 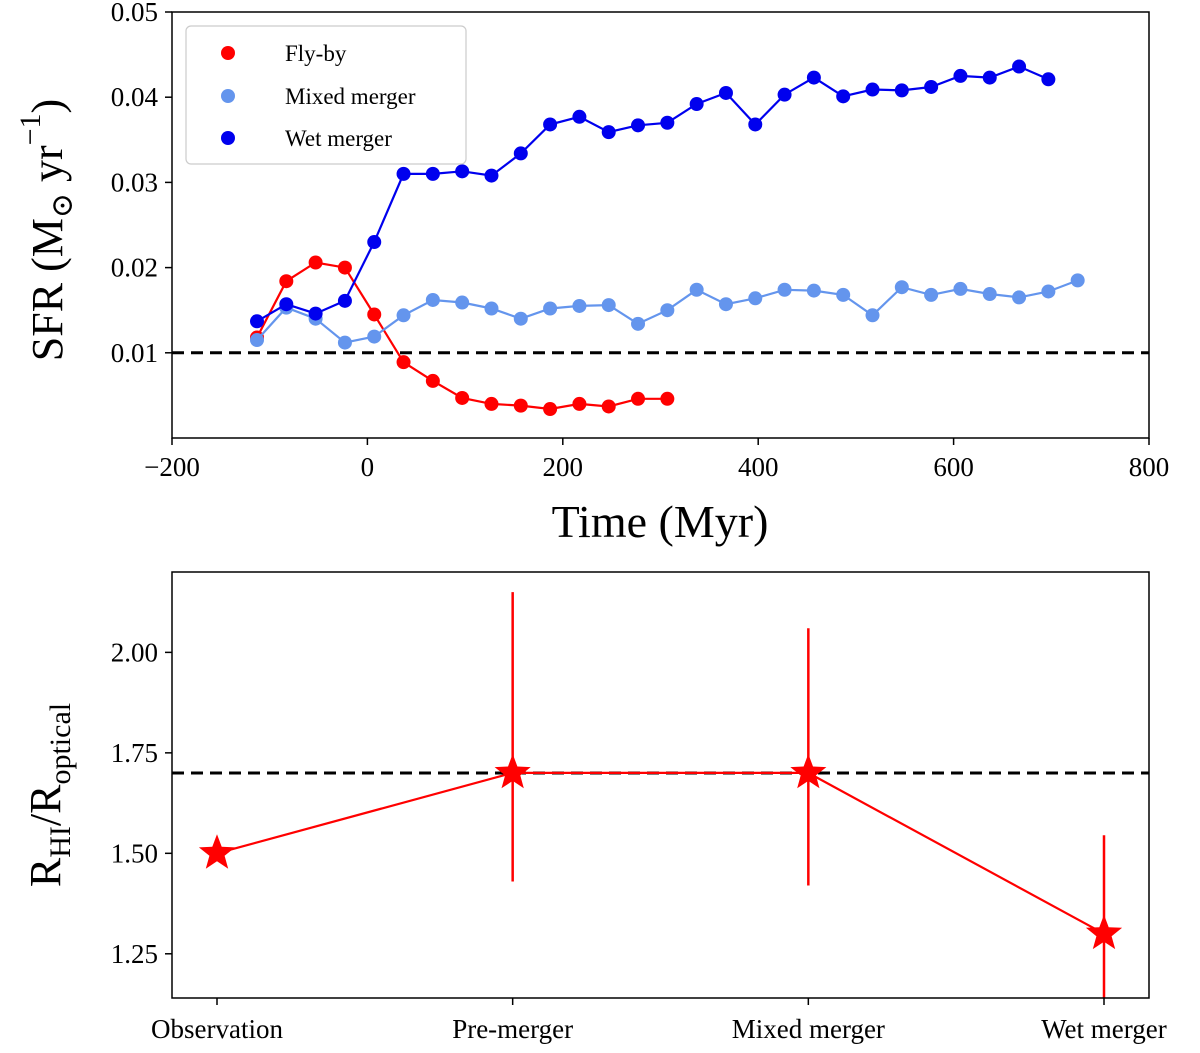 I want to click on bottom-y-tick-label: 1.50, so click(x=134, y=853).